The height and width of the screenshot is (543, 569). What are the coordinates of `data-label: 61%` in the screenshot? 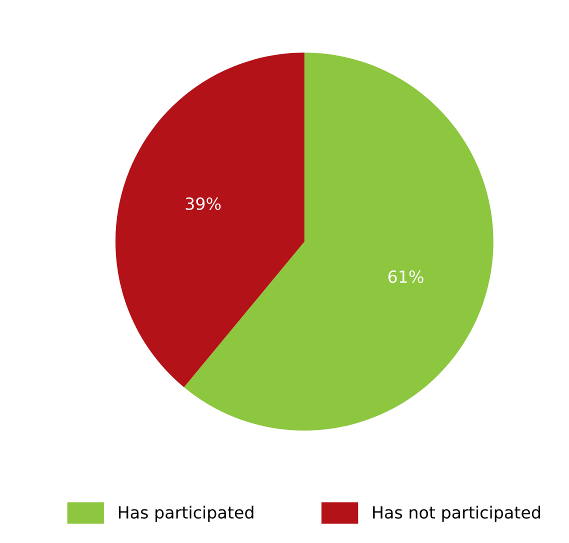 It's located at (406, 276).